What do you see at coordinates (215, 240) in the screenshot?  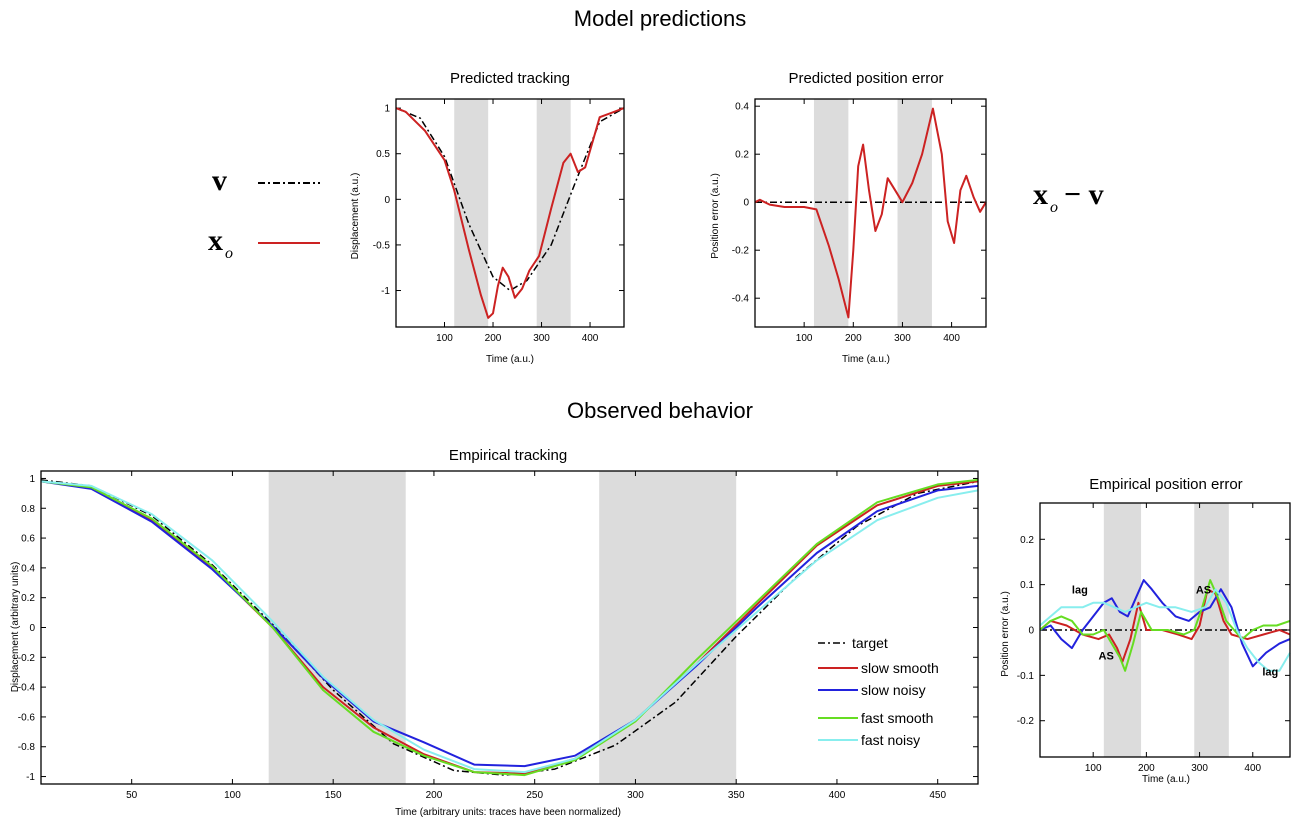 I see `legend-xo-symbol: x` at bounding box center [215, 240].